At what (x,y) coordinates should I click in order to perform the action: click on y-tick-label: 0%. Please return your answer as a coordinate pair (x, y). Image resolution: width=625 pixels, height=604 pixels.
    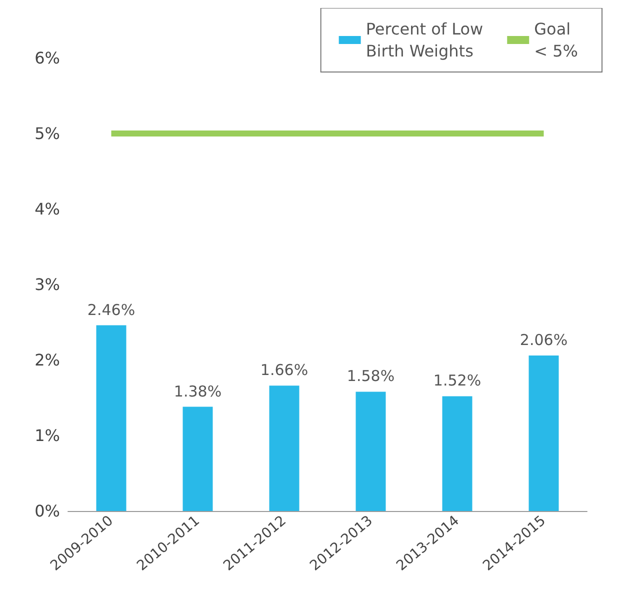
    Looking at the image, I should click on (47, 511).